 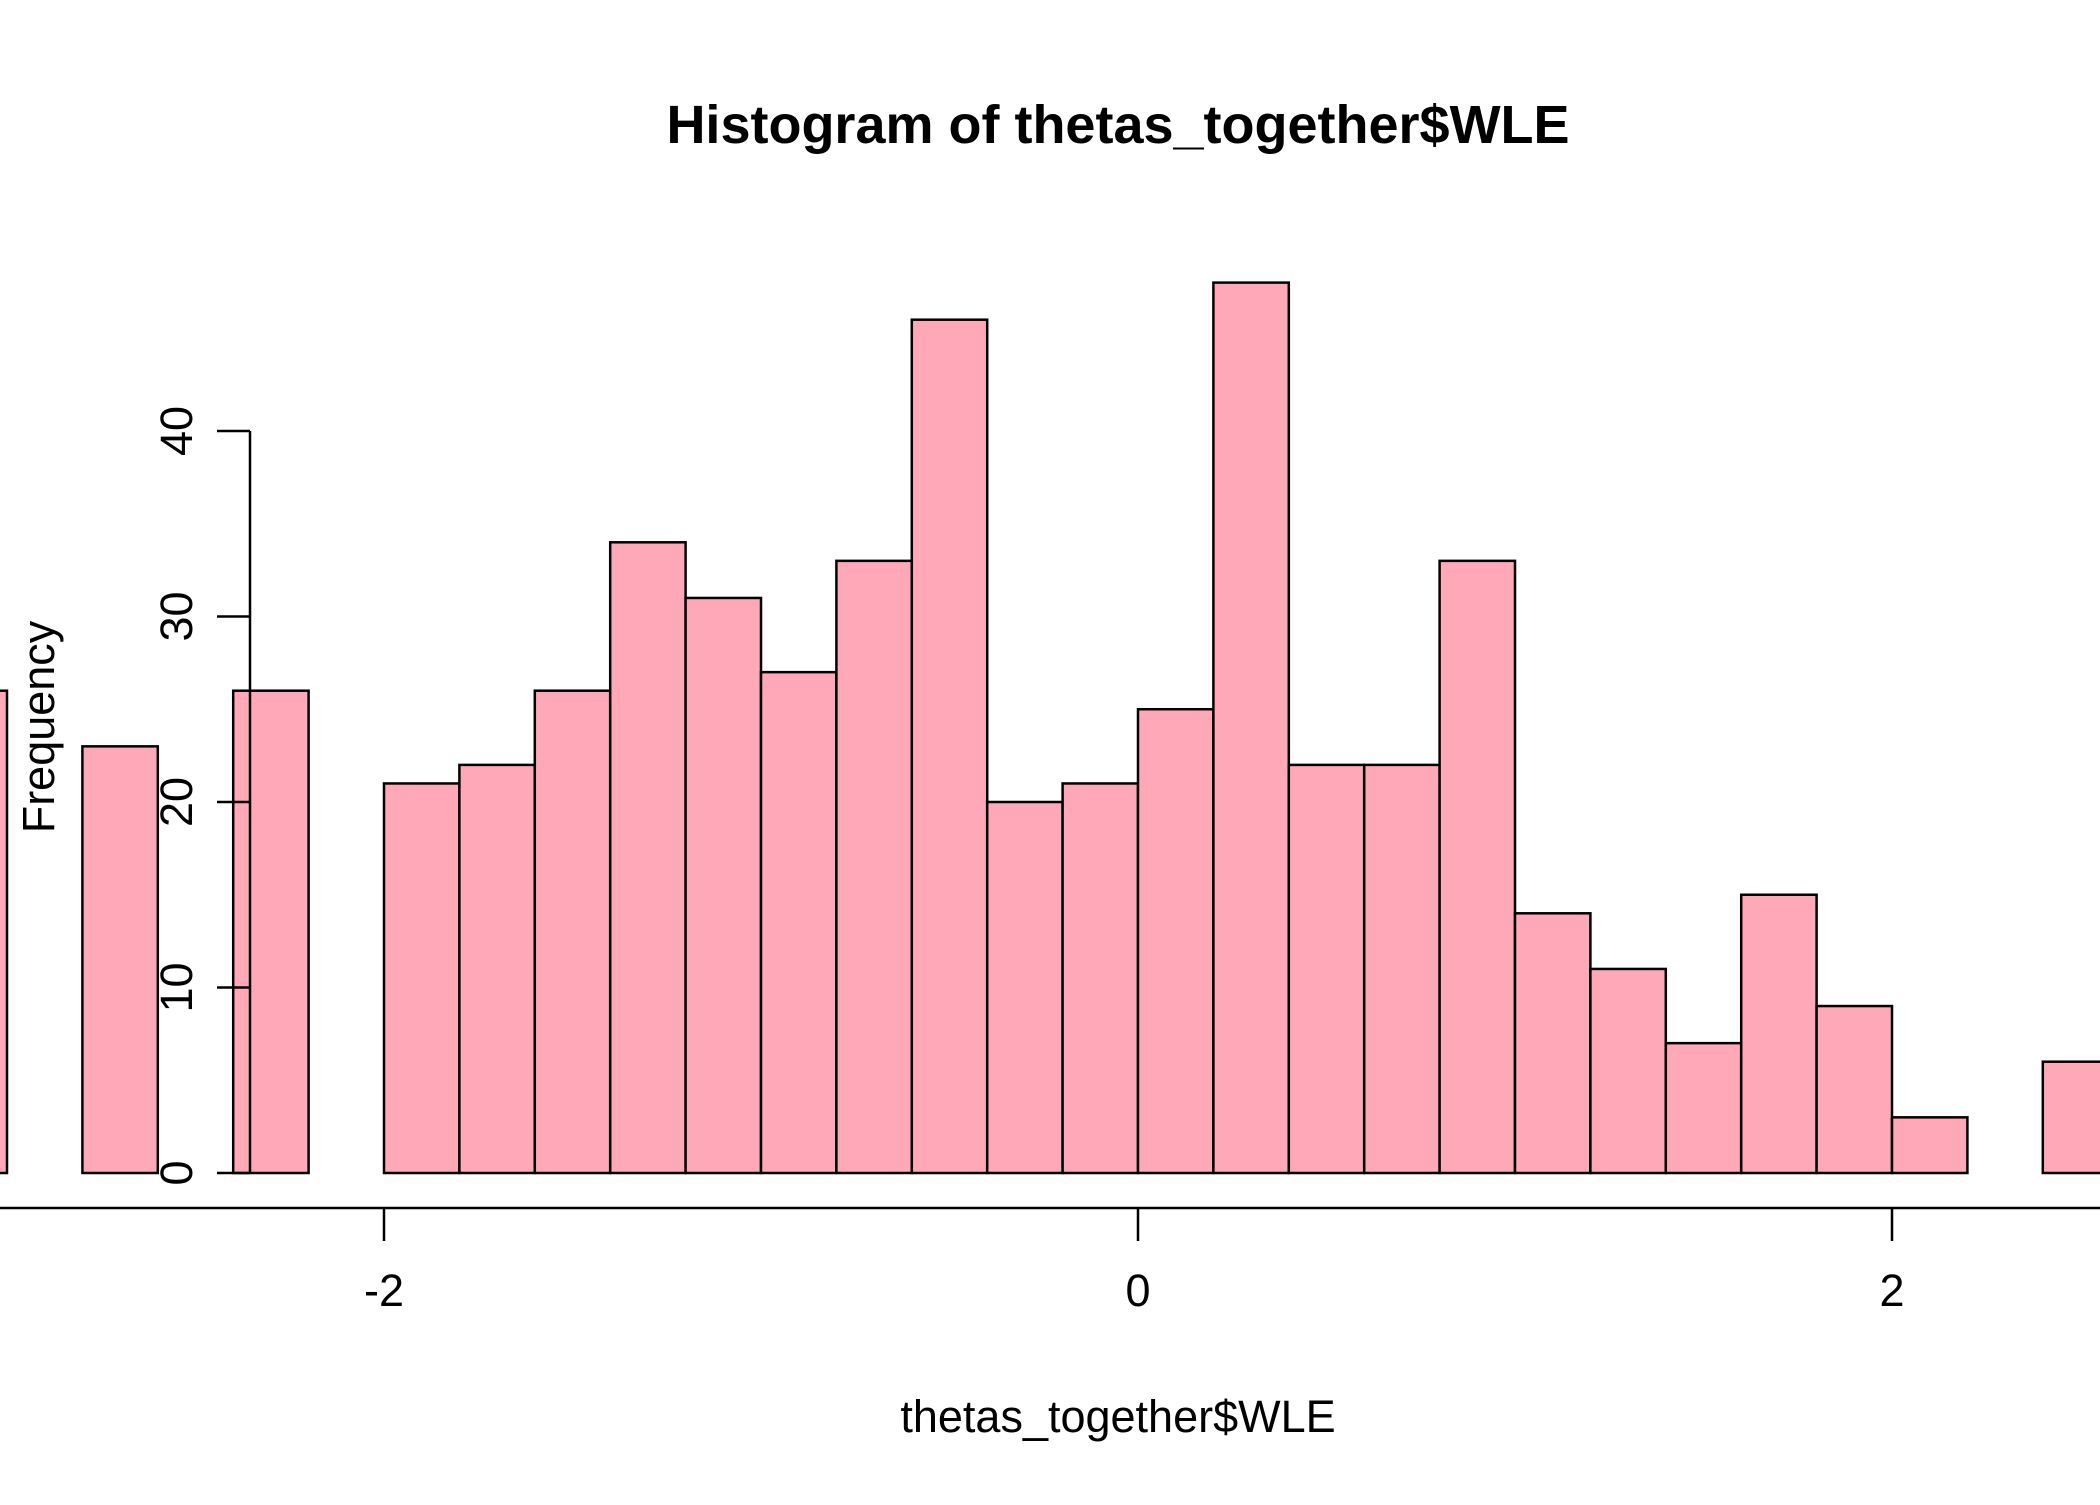 I want to click on y-tick-label: 30, so click(x=176, y=616).